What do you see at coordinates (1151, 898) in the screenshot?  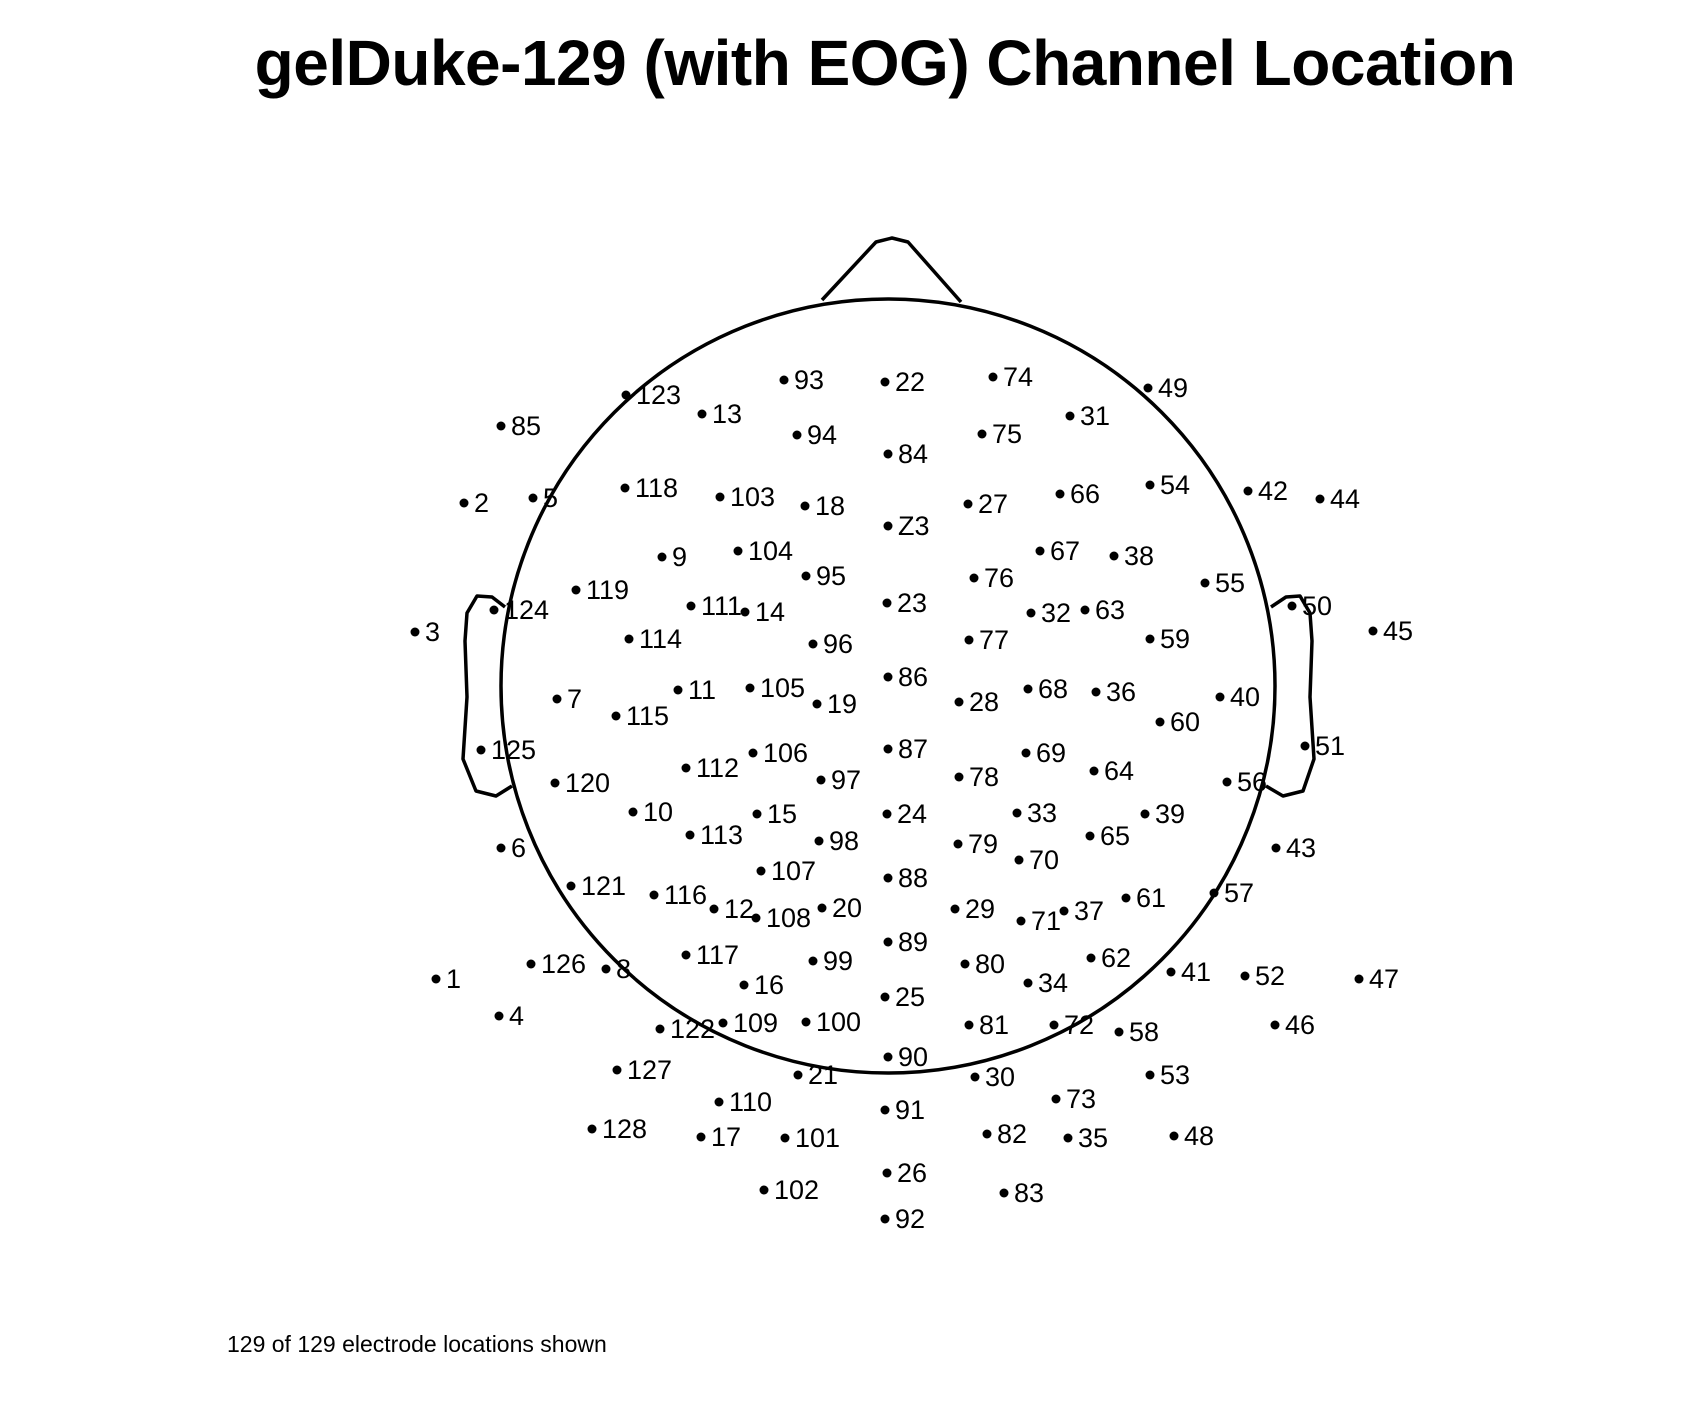 I see `electrode-label: 61` at bounding box center [1151, 898].